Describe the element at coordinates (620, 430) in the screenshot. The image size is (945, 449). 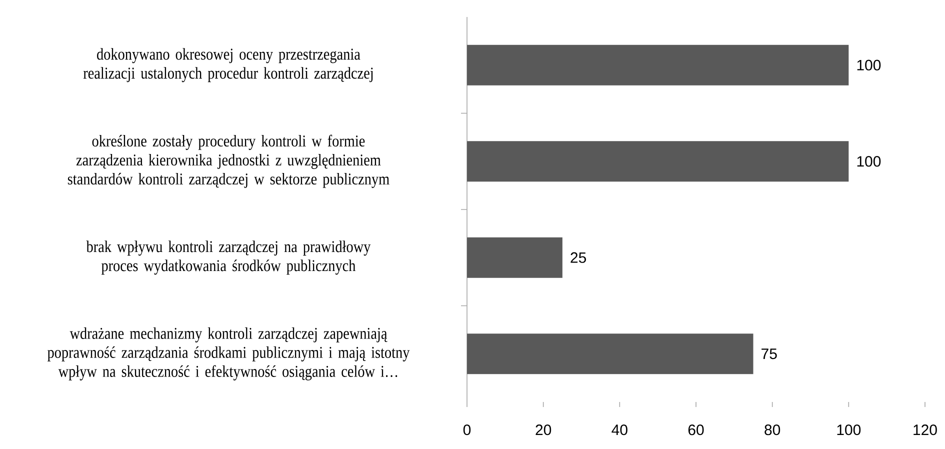
I see `x-tick-label: 40` at that location.